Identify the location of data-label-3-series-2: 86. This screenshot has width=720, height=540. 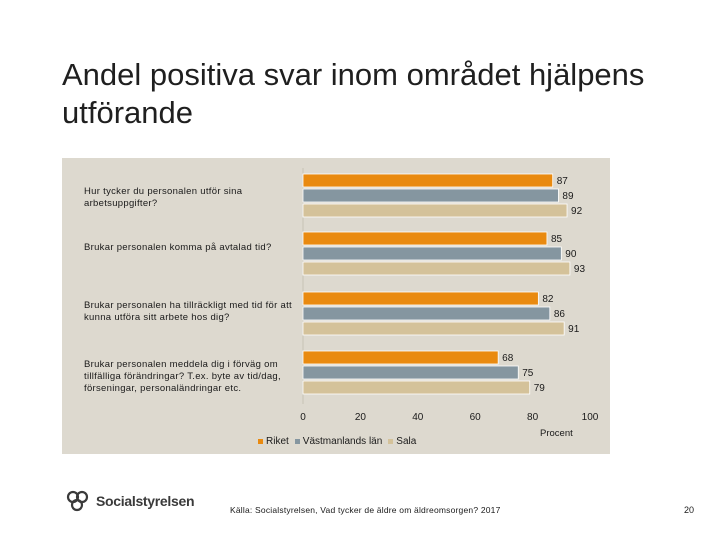
(560, 314).